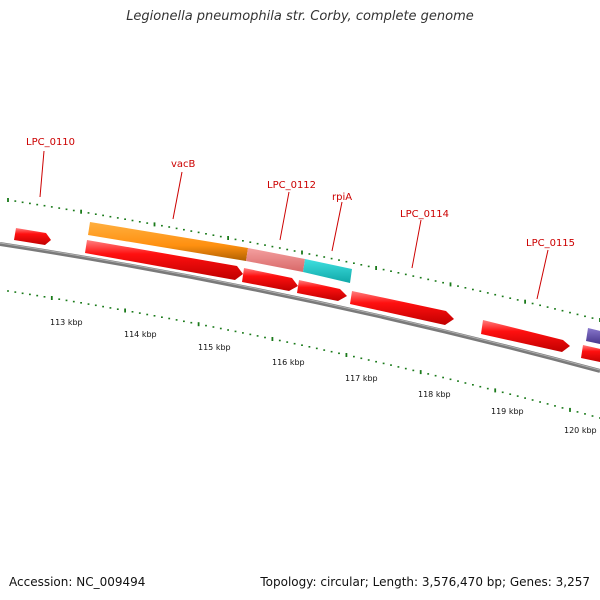 The height and width of the screenshot is (600, 600). I want to click on ruler-label: 119 kbp, so click(507, 411).